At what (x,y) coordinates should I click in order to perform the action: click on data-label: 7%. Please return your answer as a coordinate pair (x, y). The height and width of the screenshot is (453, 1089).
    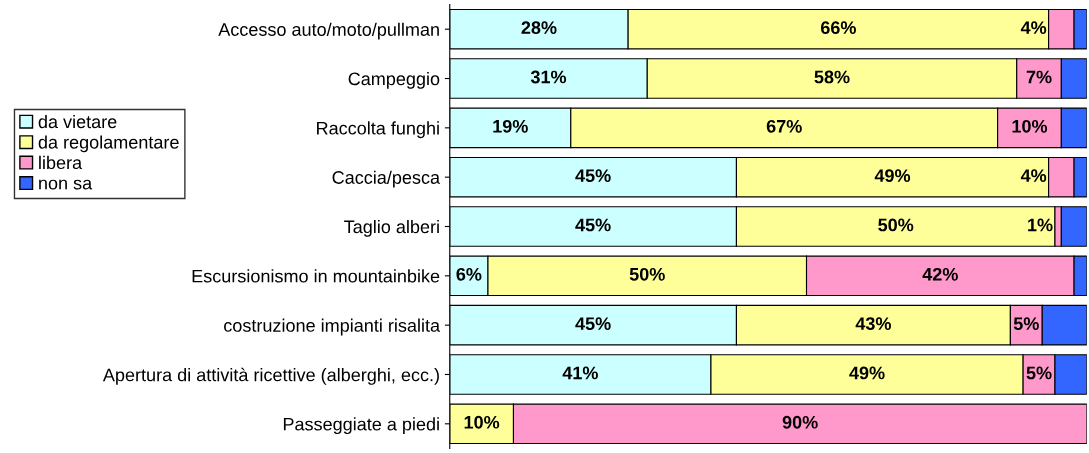
    Looking at the image, I should click on (1039, 77).